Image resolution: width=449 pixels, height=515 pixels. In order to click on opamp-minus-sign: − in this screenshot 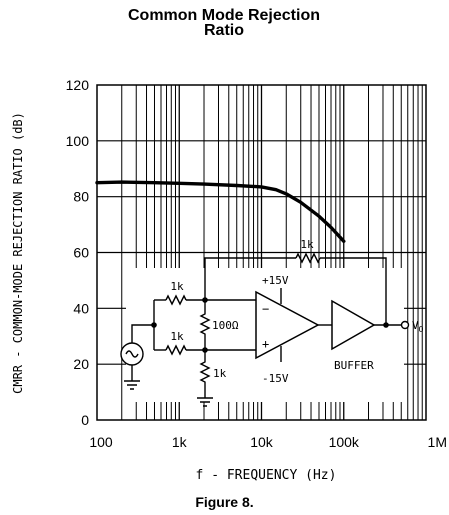, I will do `click(265, 309)`.